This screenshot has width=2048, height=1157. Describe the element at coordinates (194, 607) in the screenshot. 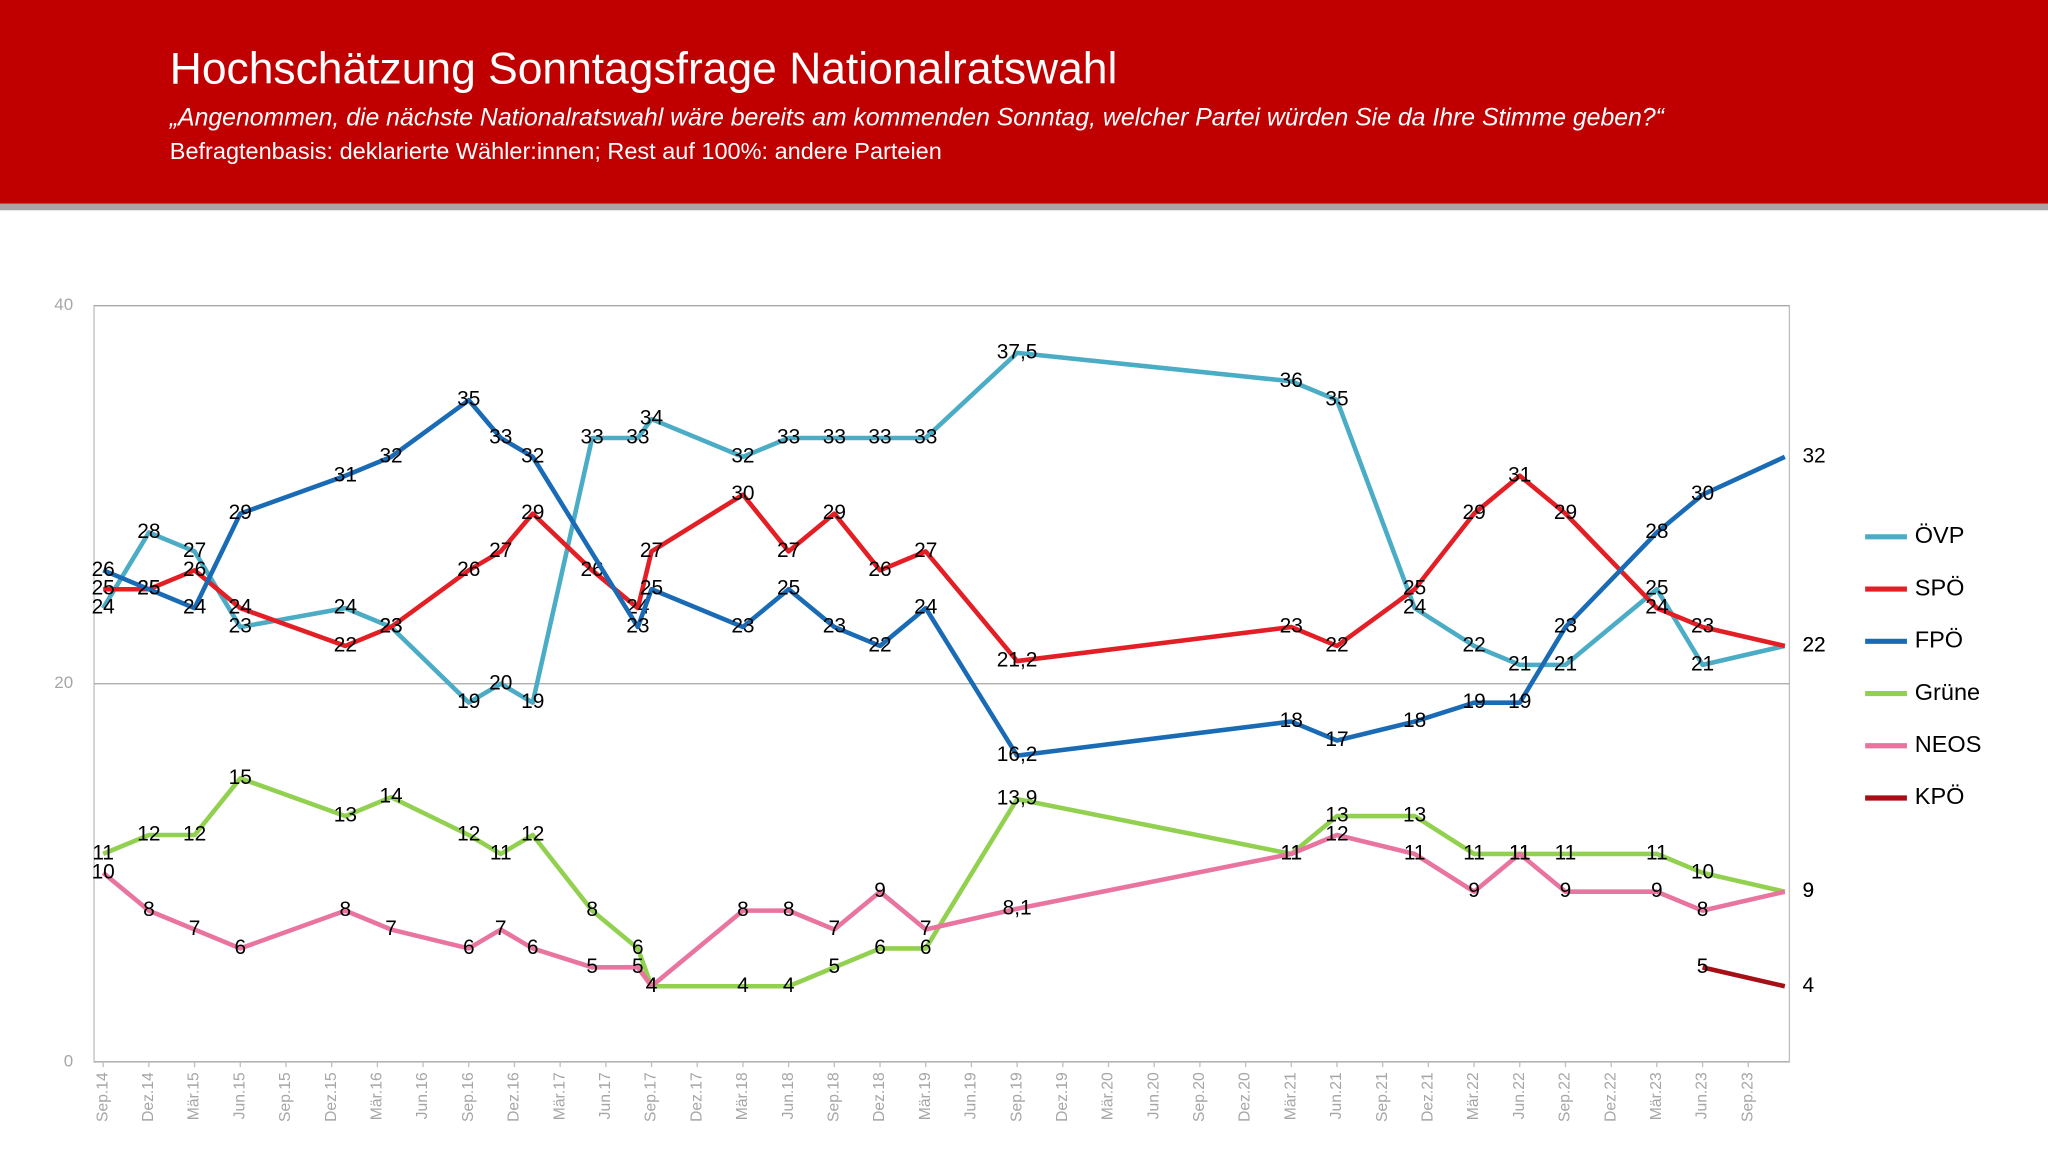

I see `data-label: 24` at that location.